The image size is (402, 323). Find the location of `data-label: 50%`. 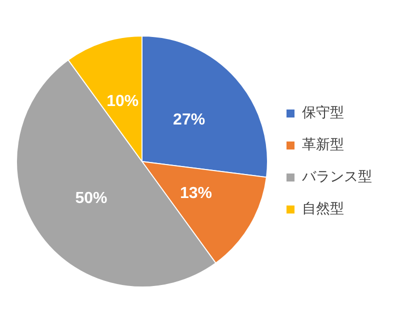

data-label: 50% is located at coordinates (91, 198).